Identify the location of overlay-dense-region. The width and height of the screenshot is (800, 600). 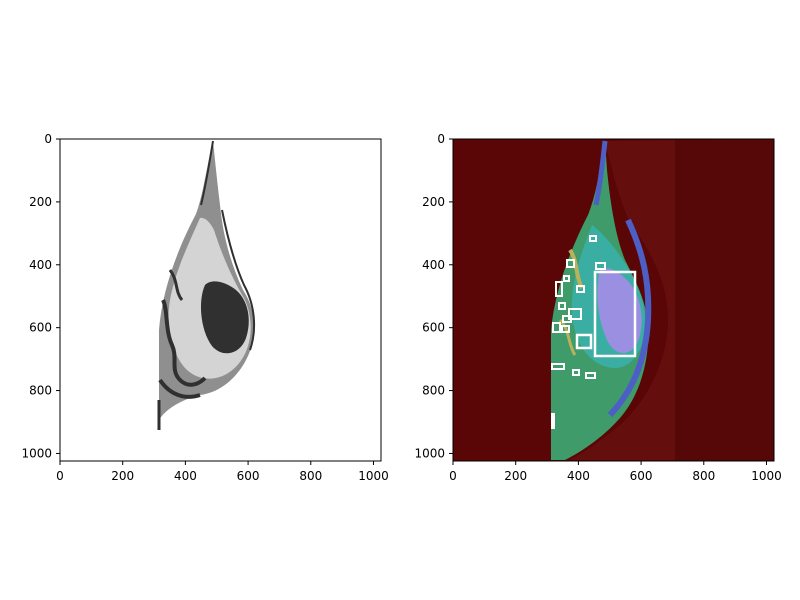
(619, 310).